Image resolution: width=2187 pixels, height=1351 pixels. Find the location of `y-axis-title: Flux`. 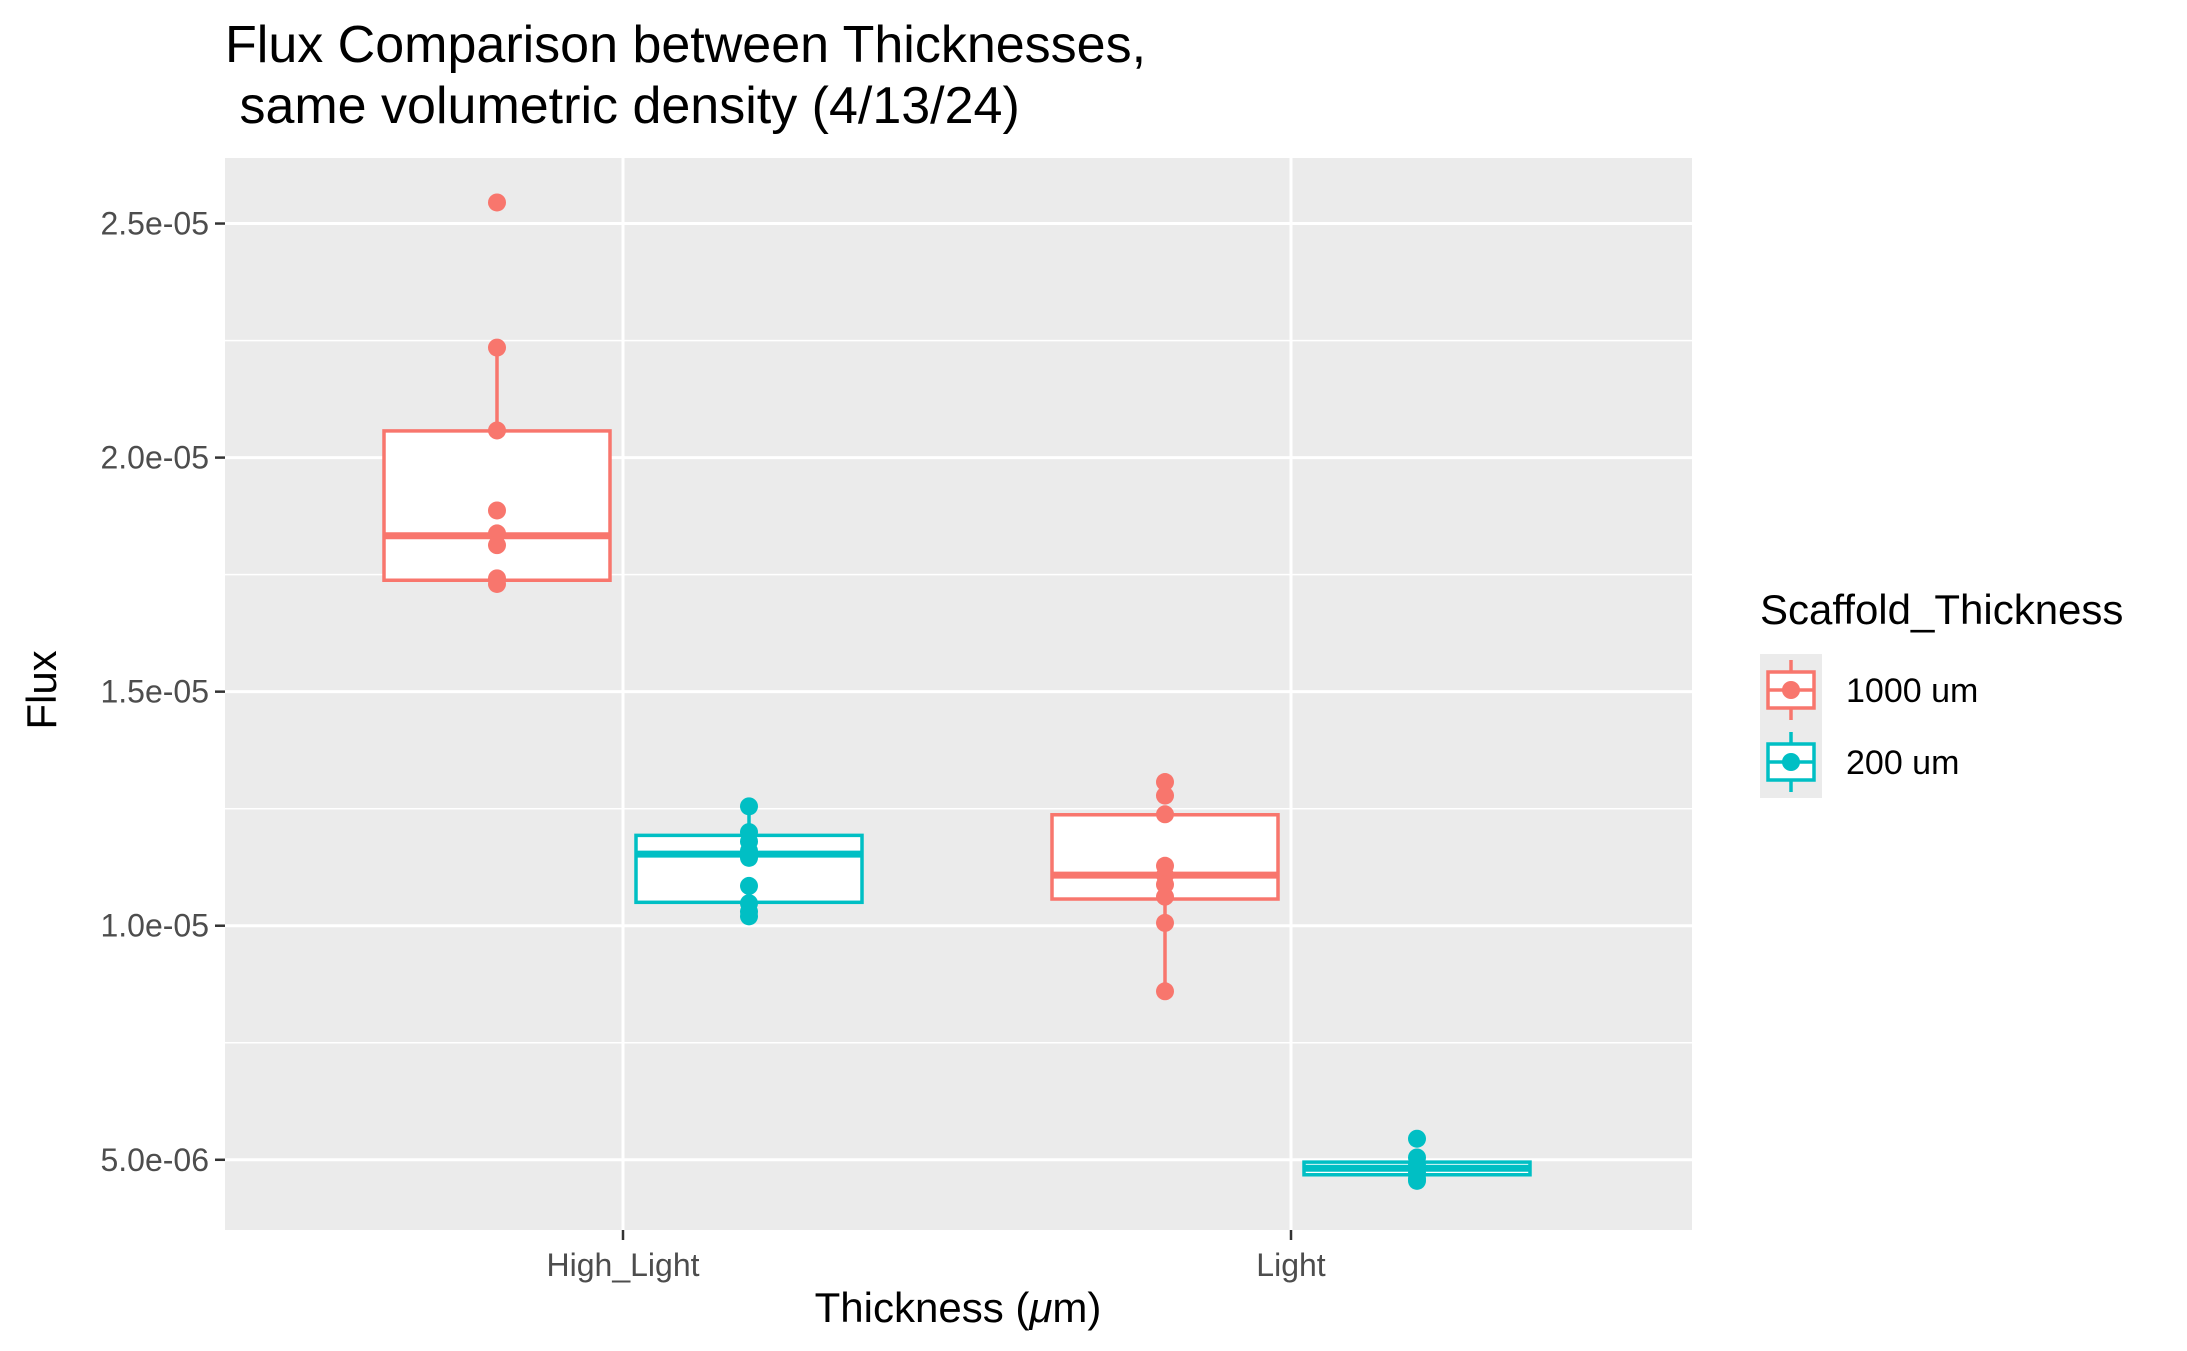

y-axis-title: Flux is located at coordinates (41, 689).